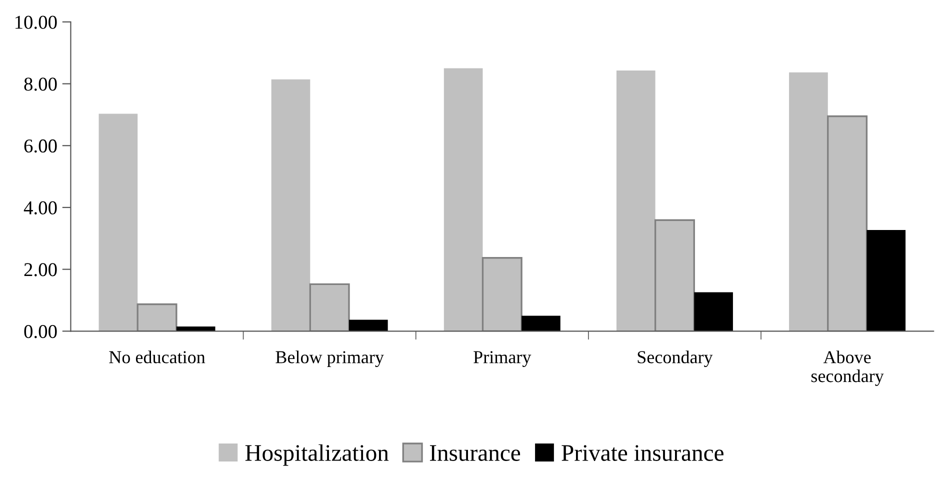 This screenshot has height=487, width=943. What do you see at coordinates (330, 359) in the screenshot?
I see `x-tick-label: Below primary` at bounding box center [330, 359].